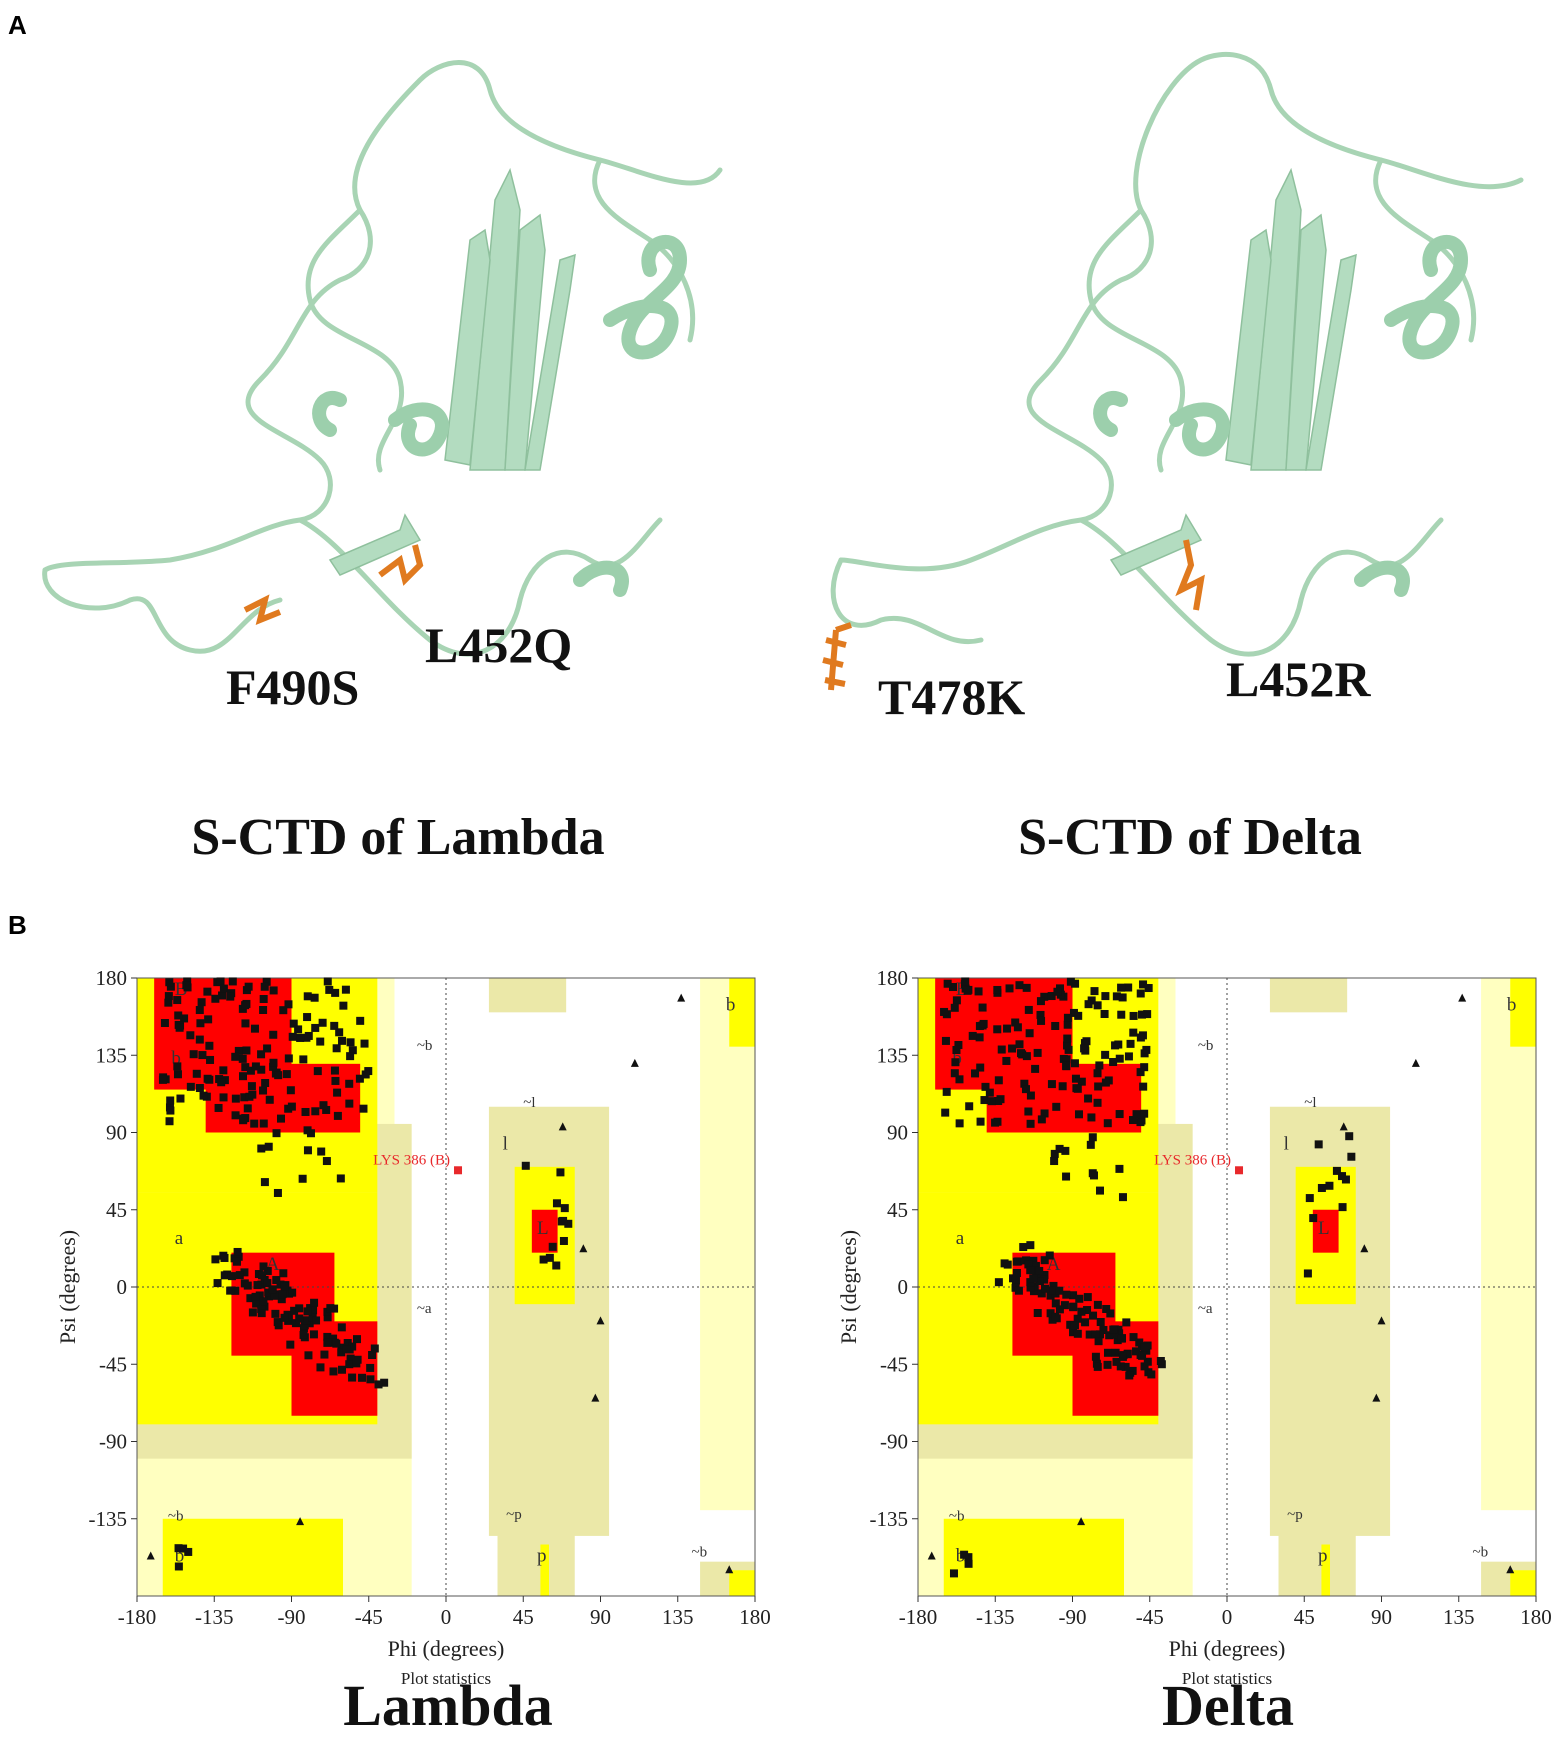  Describe the element at coordinates (112, 978) in the screenshot. I see `y-tick-label: 180` at that location.